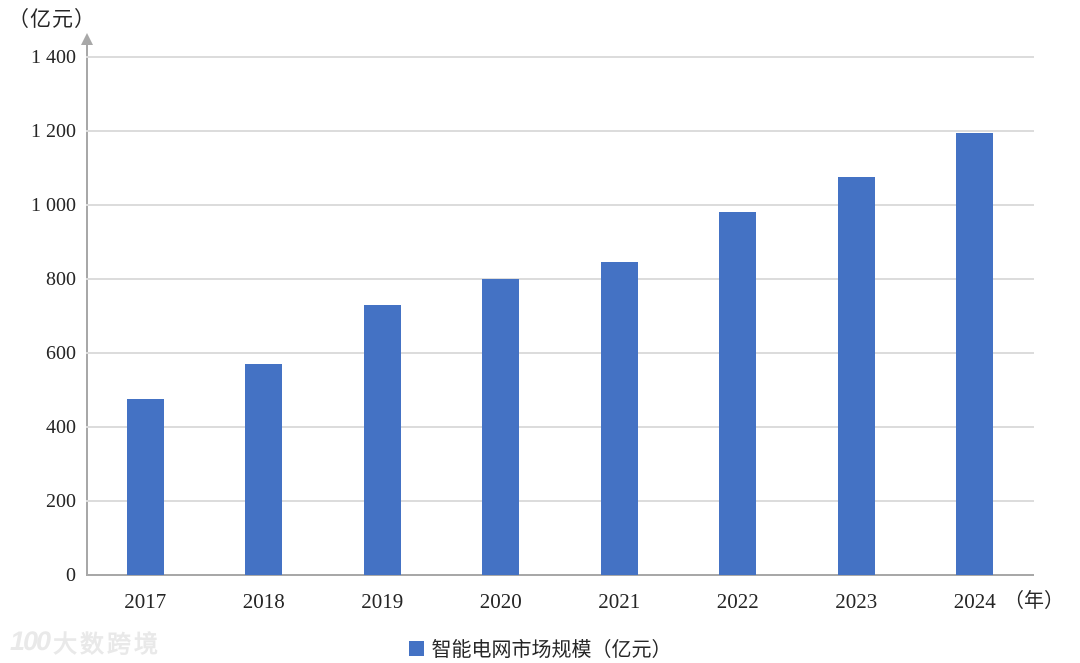  I want to click on legend-label: 智能电网市场规模（亿元）, so click(551, 650).